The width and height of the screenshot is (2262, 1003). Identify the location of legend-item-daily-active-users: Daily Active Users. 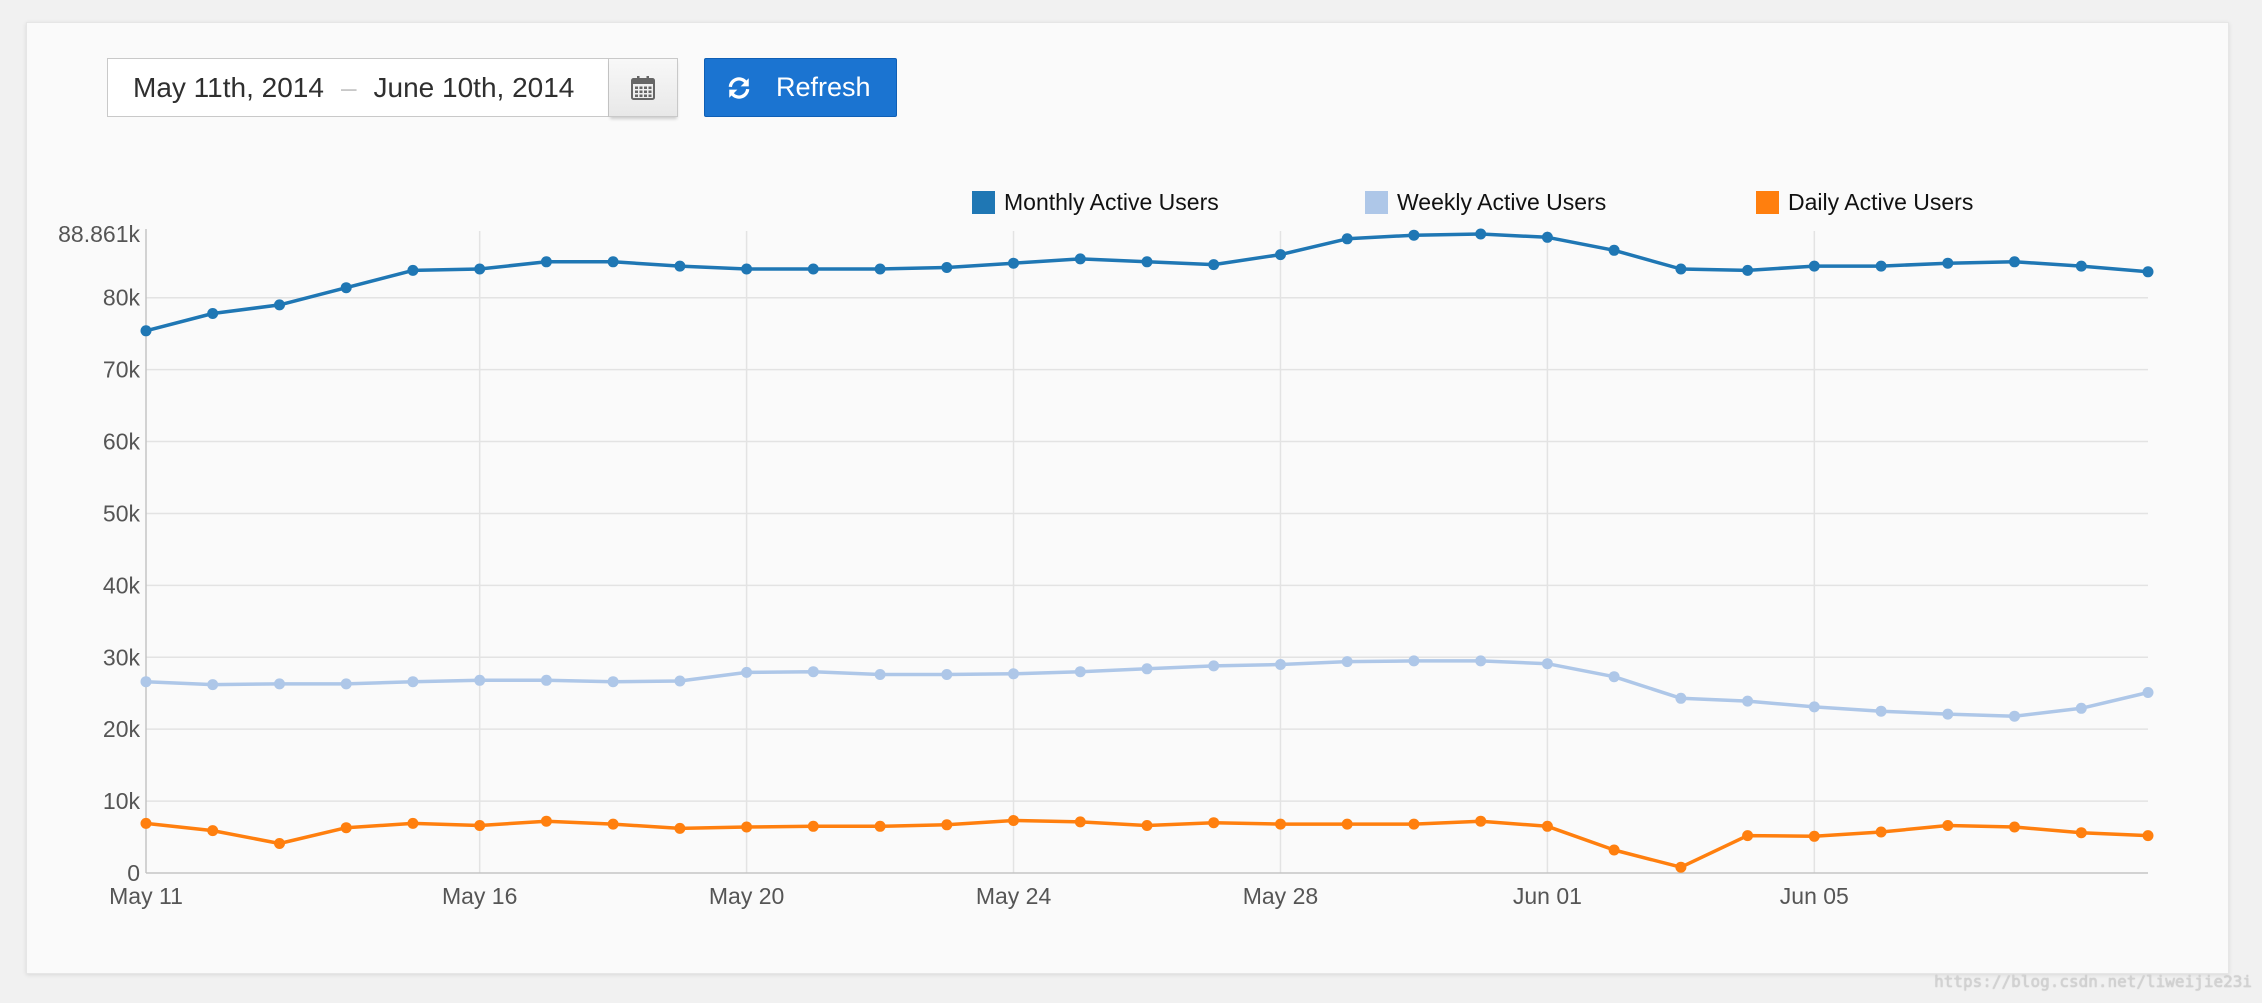
(1865, 201).